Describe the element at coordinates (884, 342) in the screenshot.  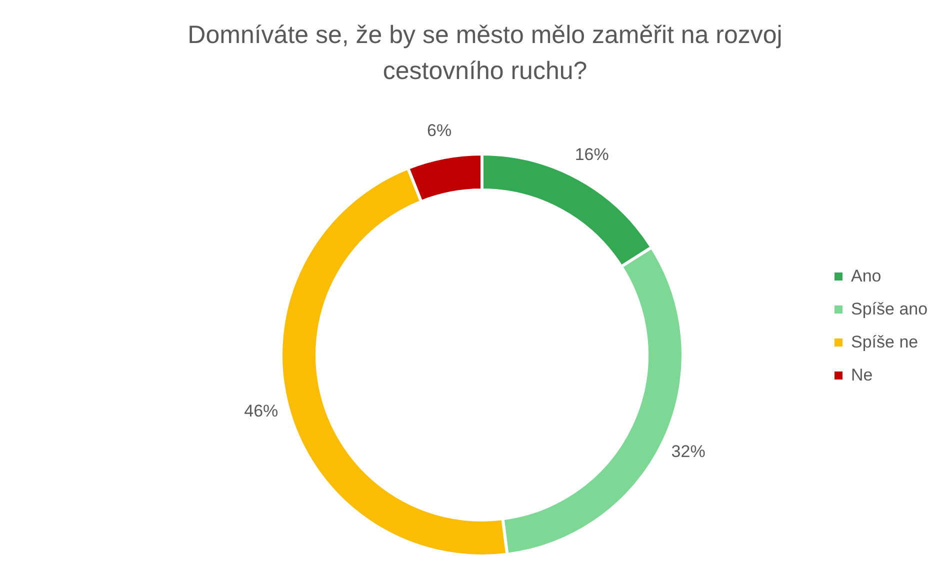
I see `legend-label: Spíše ne` at that location.